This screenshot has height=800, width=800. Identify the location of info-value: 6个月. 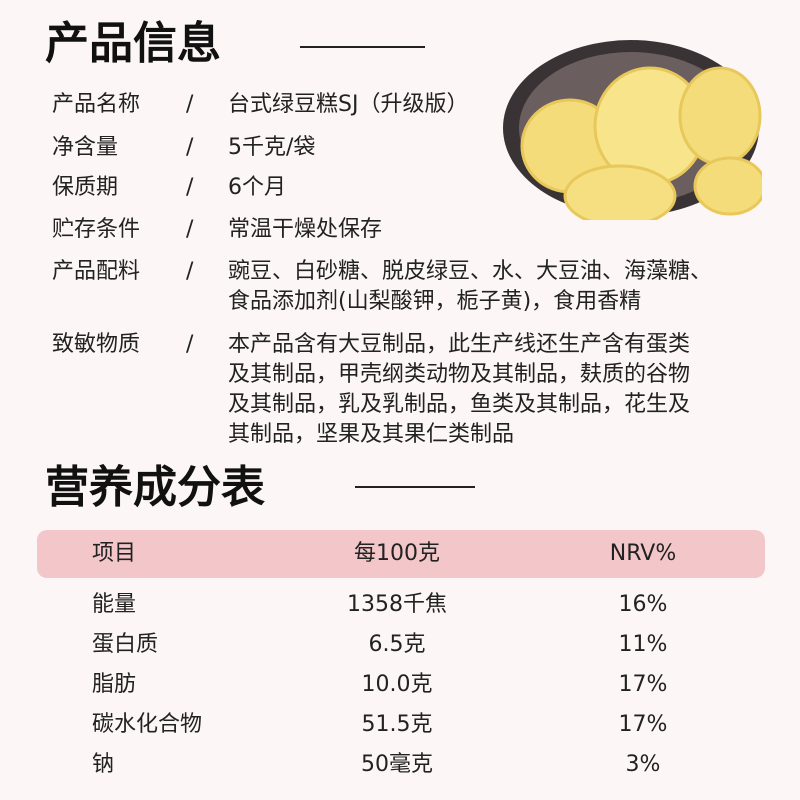
(257, 187).